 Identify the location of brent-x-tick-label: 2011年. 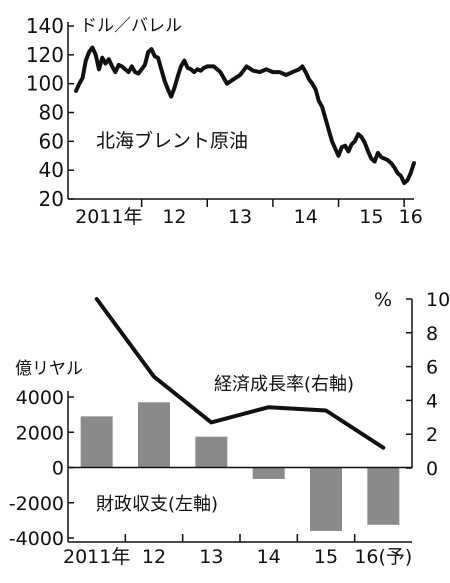
(108, 217).